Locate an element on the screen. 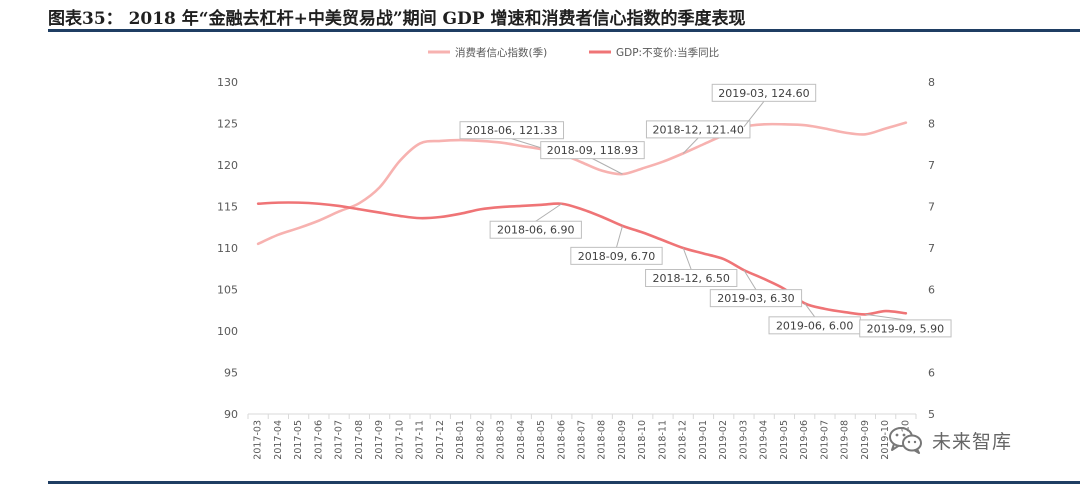  x-tick-label: 2018-10 is located at coordinates (642, 440).